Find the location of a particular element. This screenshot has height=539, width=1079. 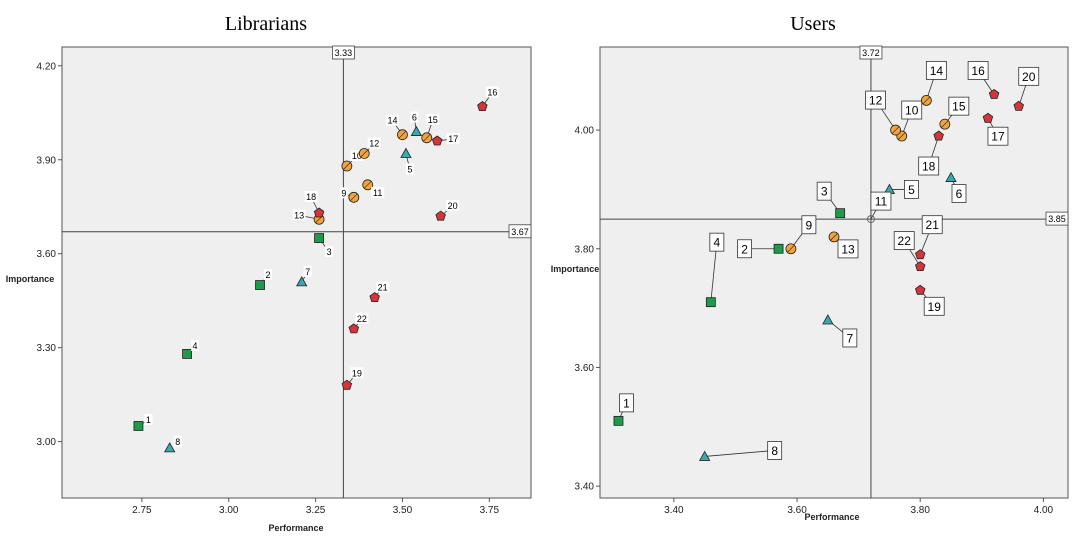

point-label-20: 20 is located at coordinates (1029, 77).